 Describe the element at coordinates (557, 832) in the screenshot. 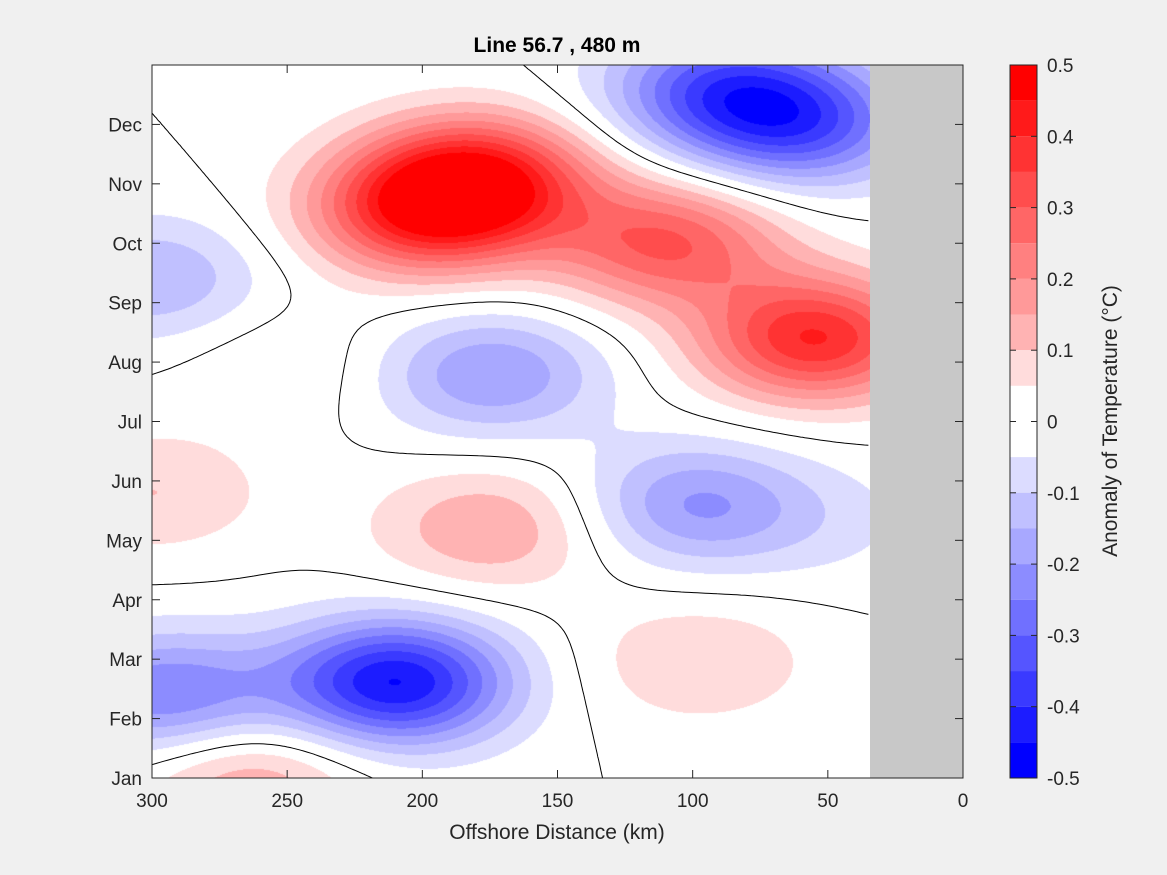

I see `x-axis-label: Offshore Distance (km)` at that location.